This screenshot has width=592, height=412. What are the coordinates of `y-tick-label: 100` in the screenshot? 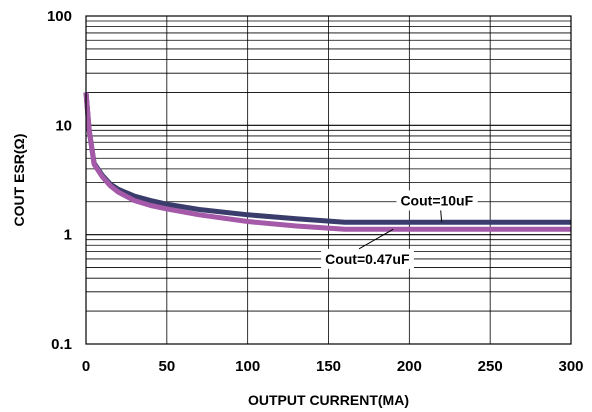 It's located at (59, 16).